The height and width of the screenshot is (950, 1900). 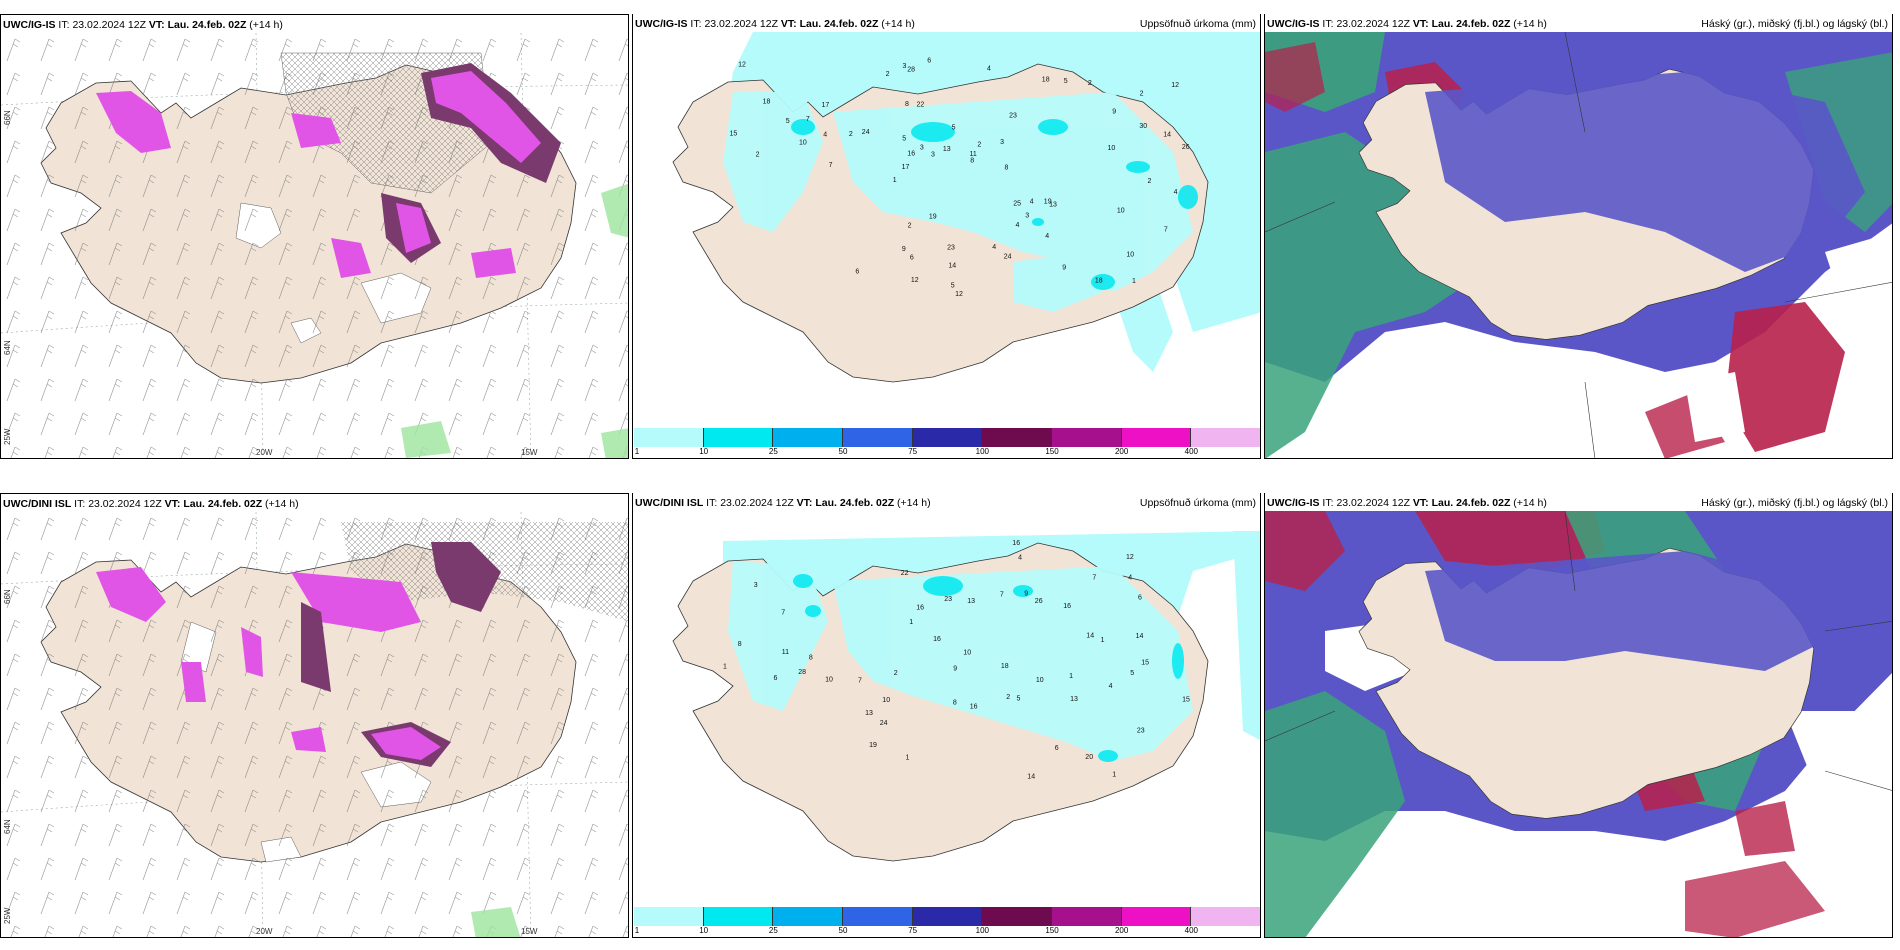 What do you see at coordinates (921, 105) in the screenshot?
I see `precip-value-label: 22` at bounding box center [921, 105].